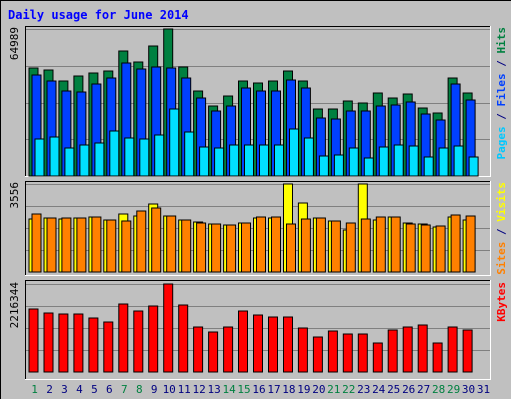 The width and height of the screenshot is (512, 400). Describe the element at coordinates (501, 302) in the screenshot. I see `series-legend: KBytes` at that location.